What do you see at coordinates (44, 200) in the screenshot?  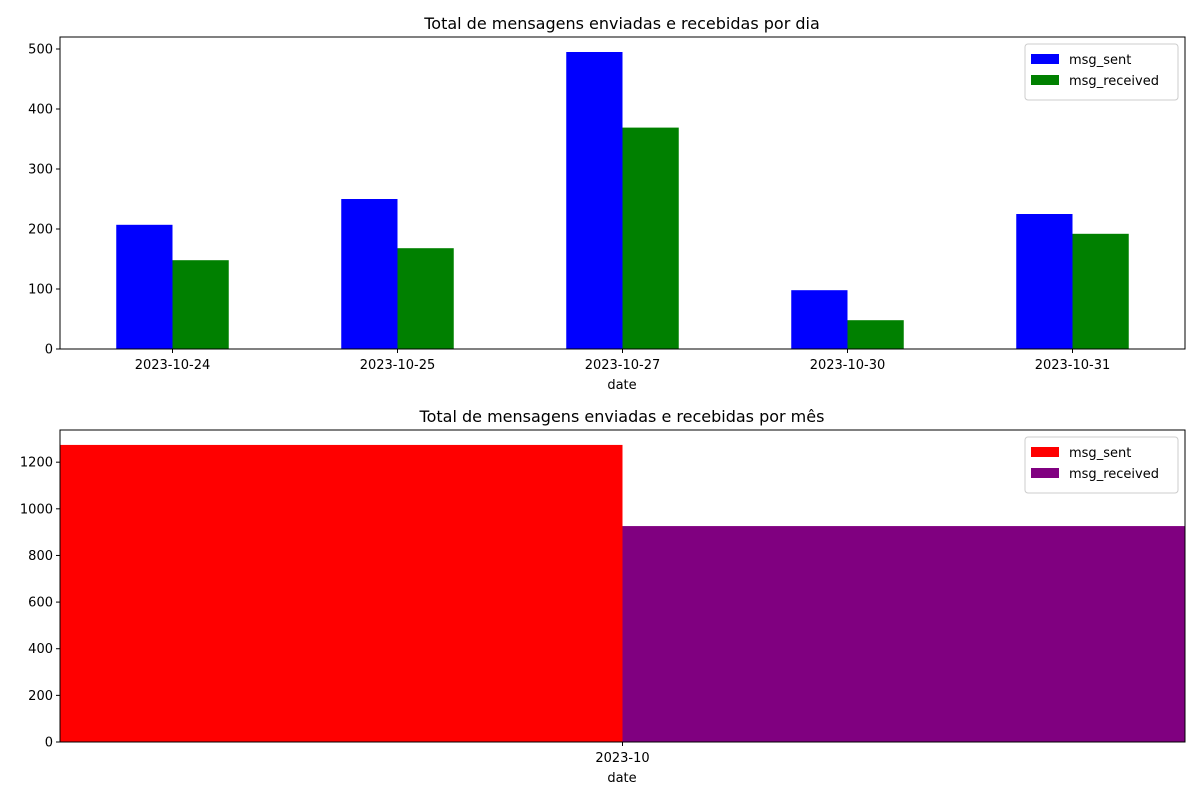 I see `y-axis: 0 100 200 300 400 500` at bounding box center [44, 200].